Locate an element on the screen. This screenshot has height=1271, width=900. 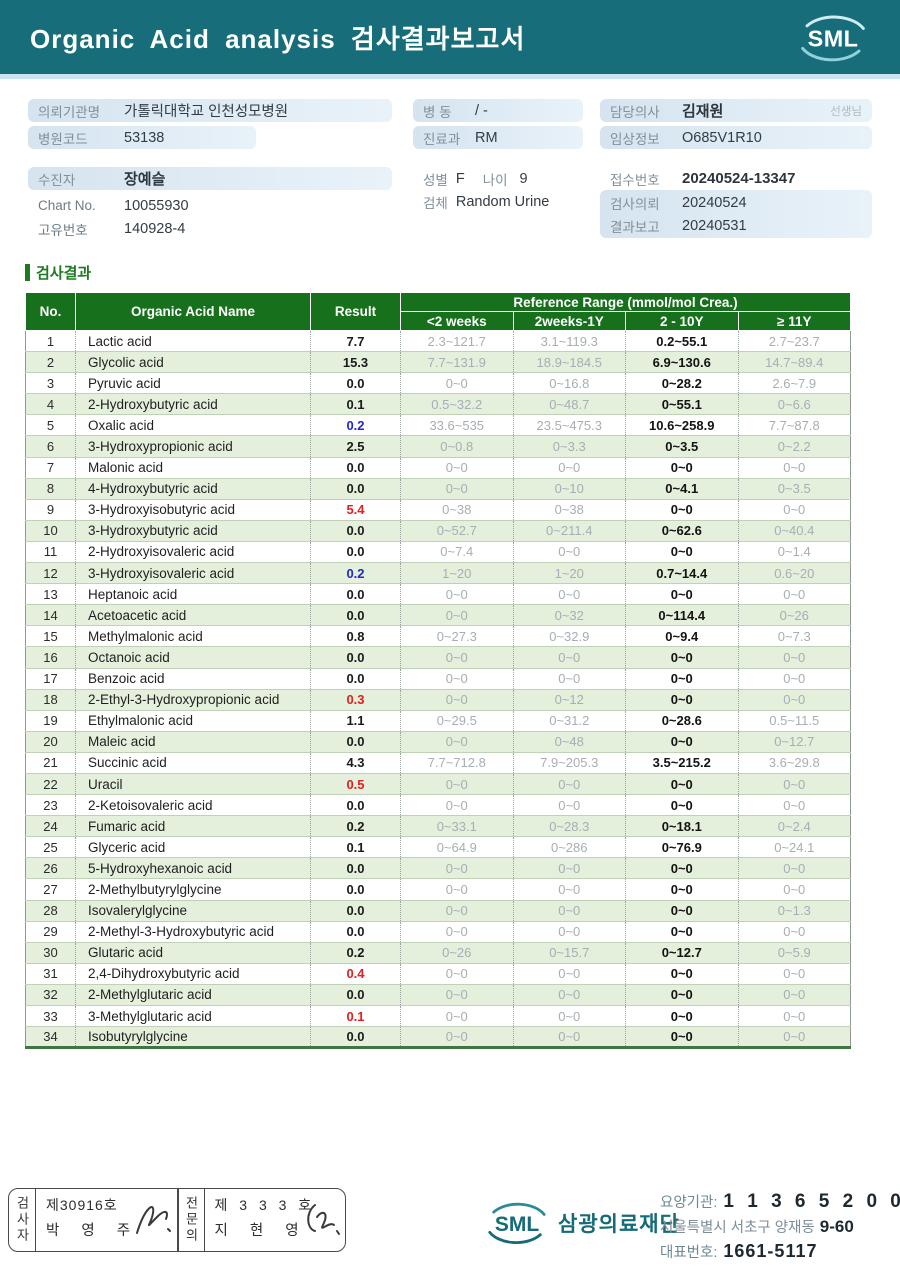
acid-name: Isobutyrylglycine is located at coordinates (193, 1037).